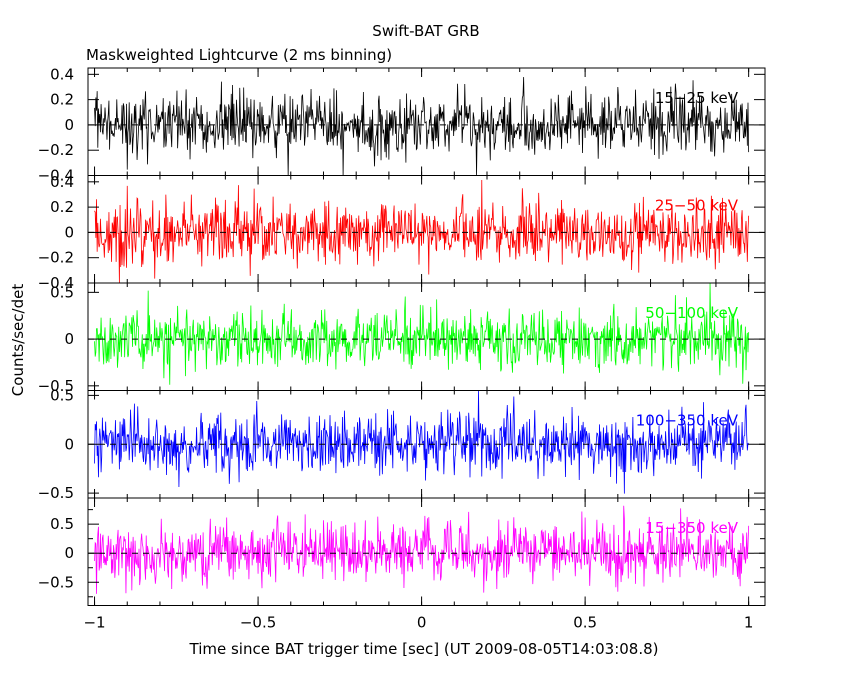 This screenshot has width=850, height=680. Describe the element at coordinates (94, 623) in the screenshot. I see `x-tick-label: −1` at that location.